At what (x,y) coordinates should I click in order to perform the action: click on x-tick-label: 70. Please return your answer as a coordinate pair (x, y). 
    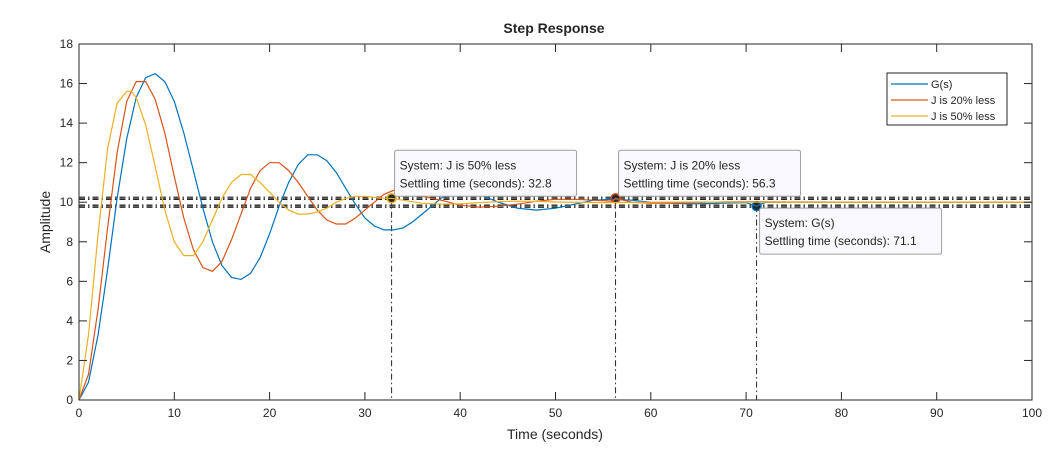
    Looking at the image, I should click on (746, 413).